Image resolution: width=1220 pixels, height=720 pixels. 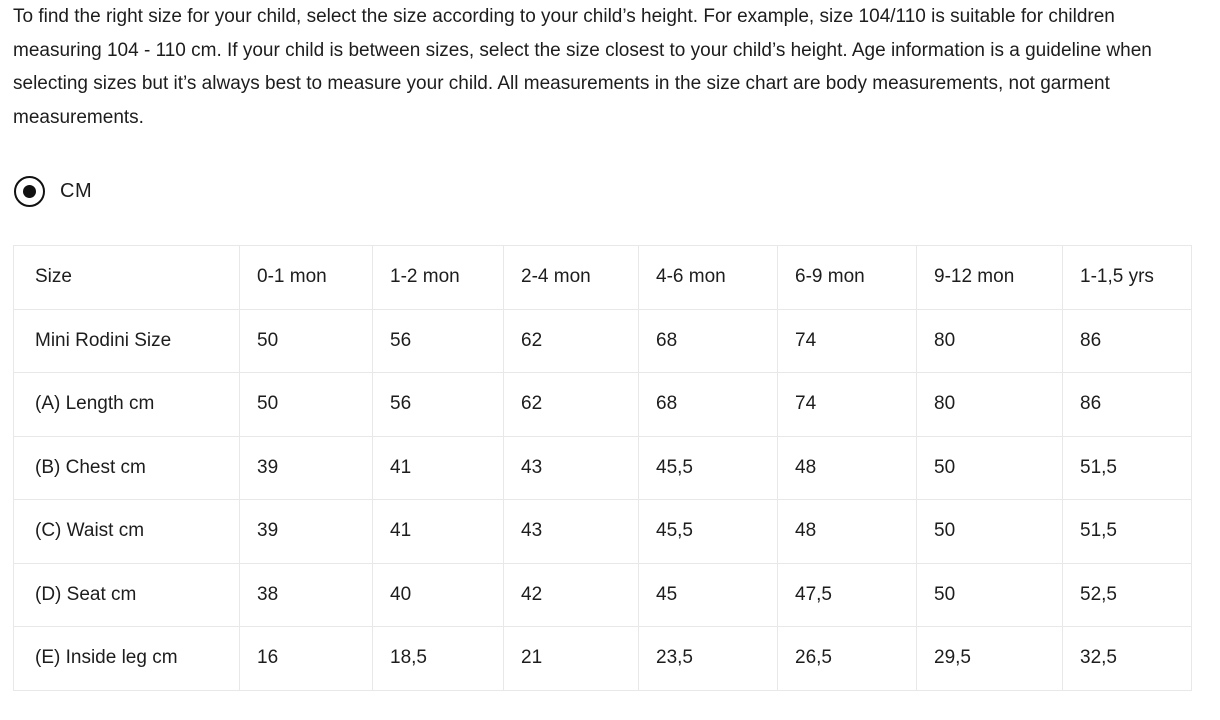 I want to click on table-row: (A) Length cm 50 56 62 68 74 80 86, so click(x=602, y=404).